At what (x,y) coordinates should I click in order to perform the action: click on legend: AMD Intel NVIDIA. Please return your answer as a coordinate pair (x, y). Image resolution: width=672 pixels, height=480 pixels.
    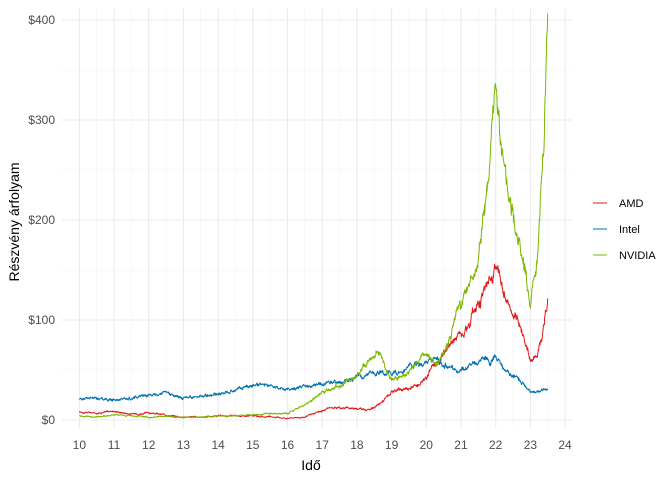
    Looking at the image, I should click on (624, 230).